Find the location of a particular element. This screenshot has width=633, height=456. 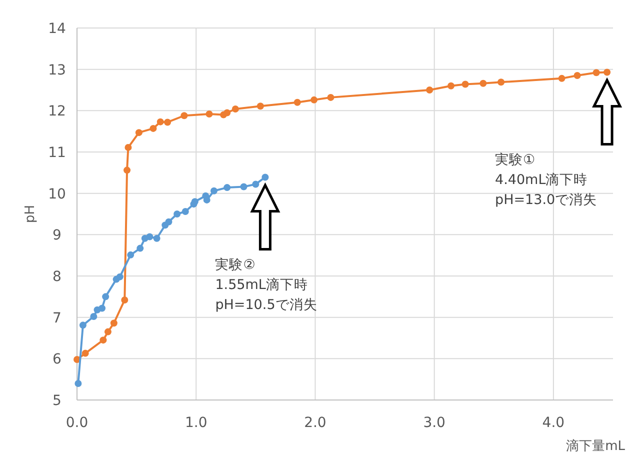

x-tick-label: 2.0 is located at coordinates (315, 423).